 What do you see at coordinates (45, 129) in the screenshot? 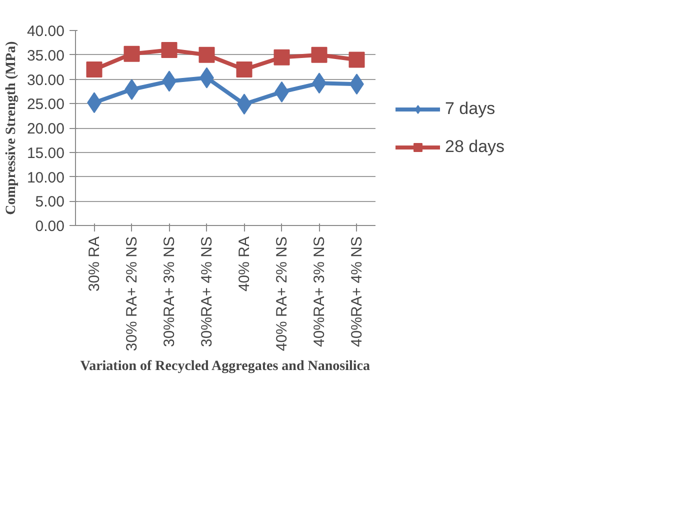
I see `y-tick-label: 20.00` at bounding box center [45, 129].